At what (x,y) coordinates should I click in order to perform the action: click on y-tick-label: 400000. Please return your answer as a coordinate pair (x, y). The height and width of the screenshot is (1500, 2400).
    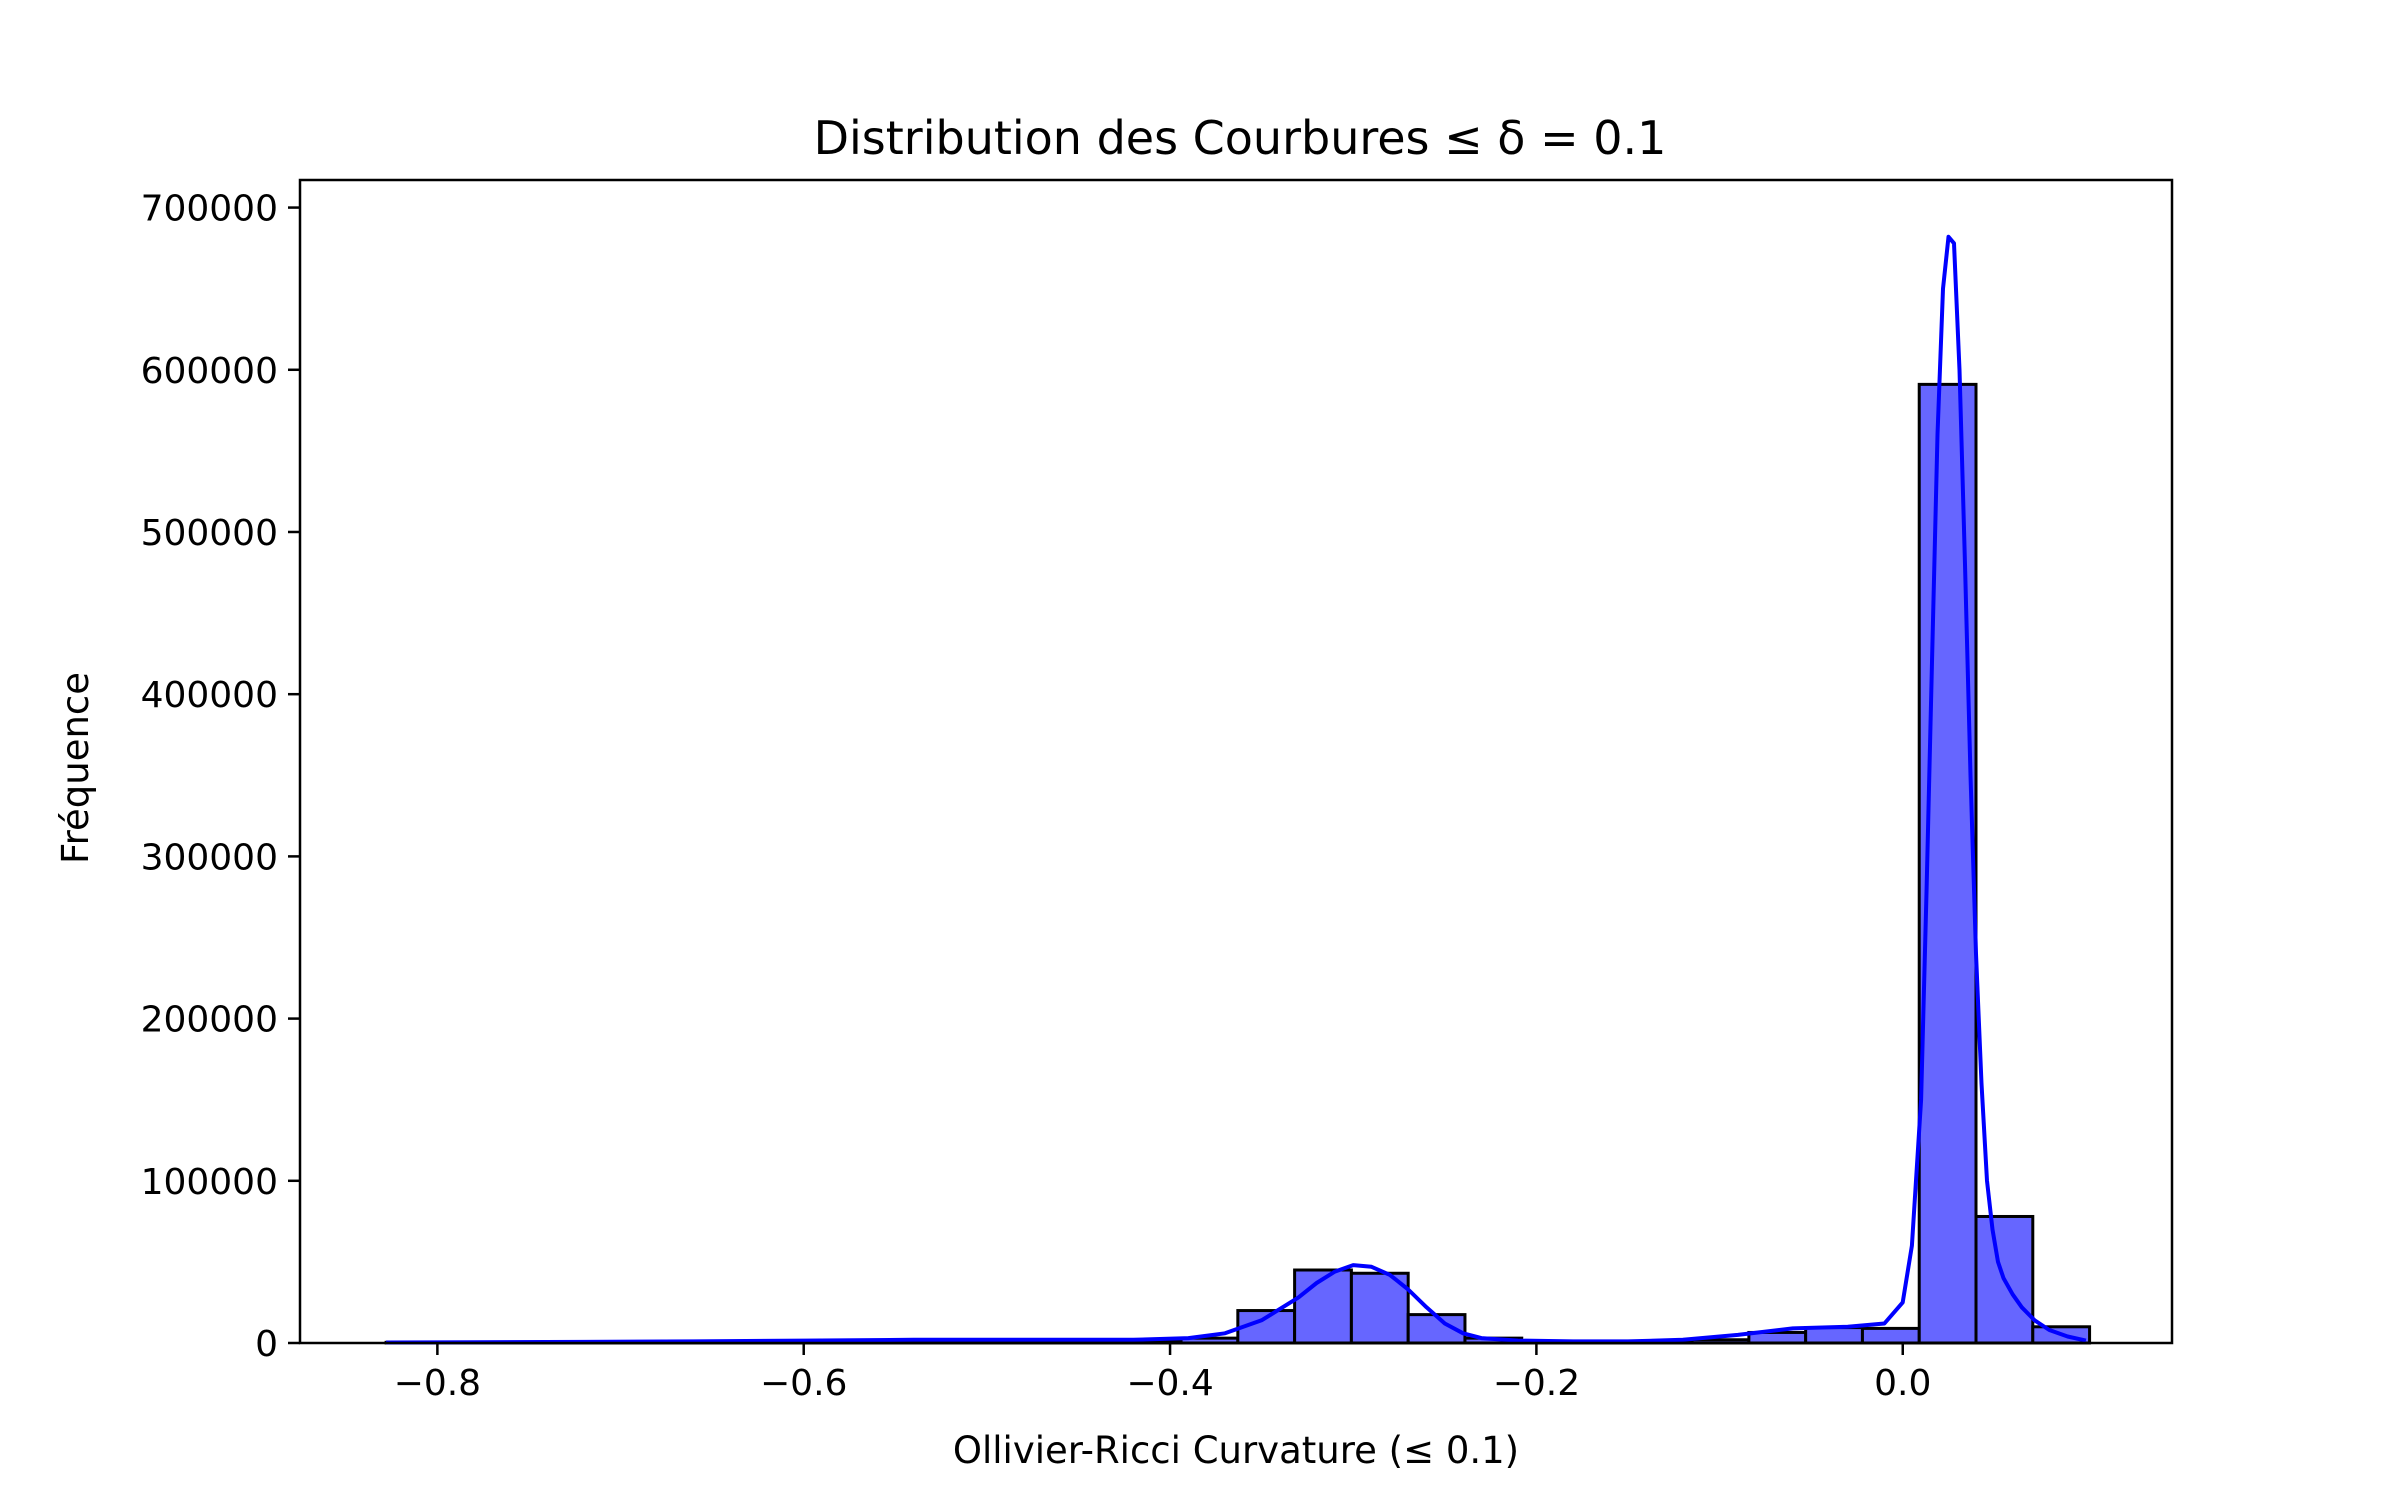
    Looking at the image, I should click on (209, 695).